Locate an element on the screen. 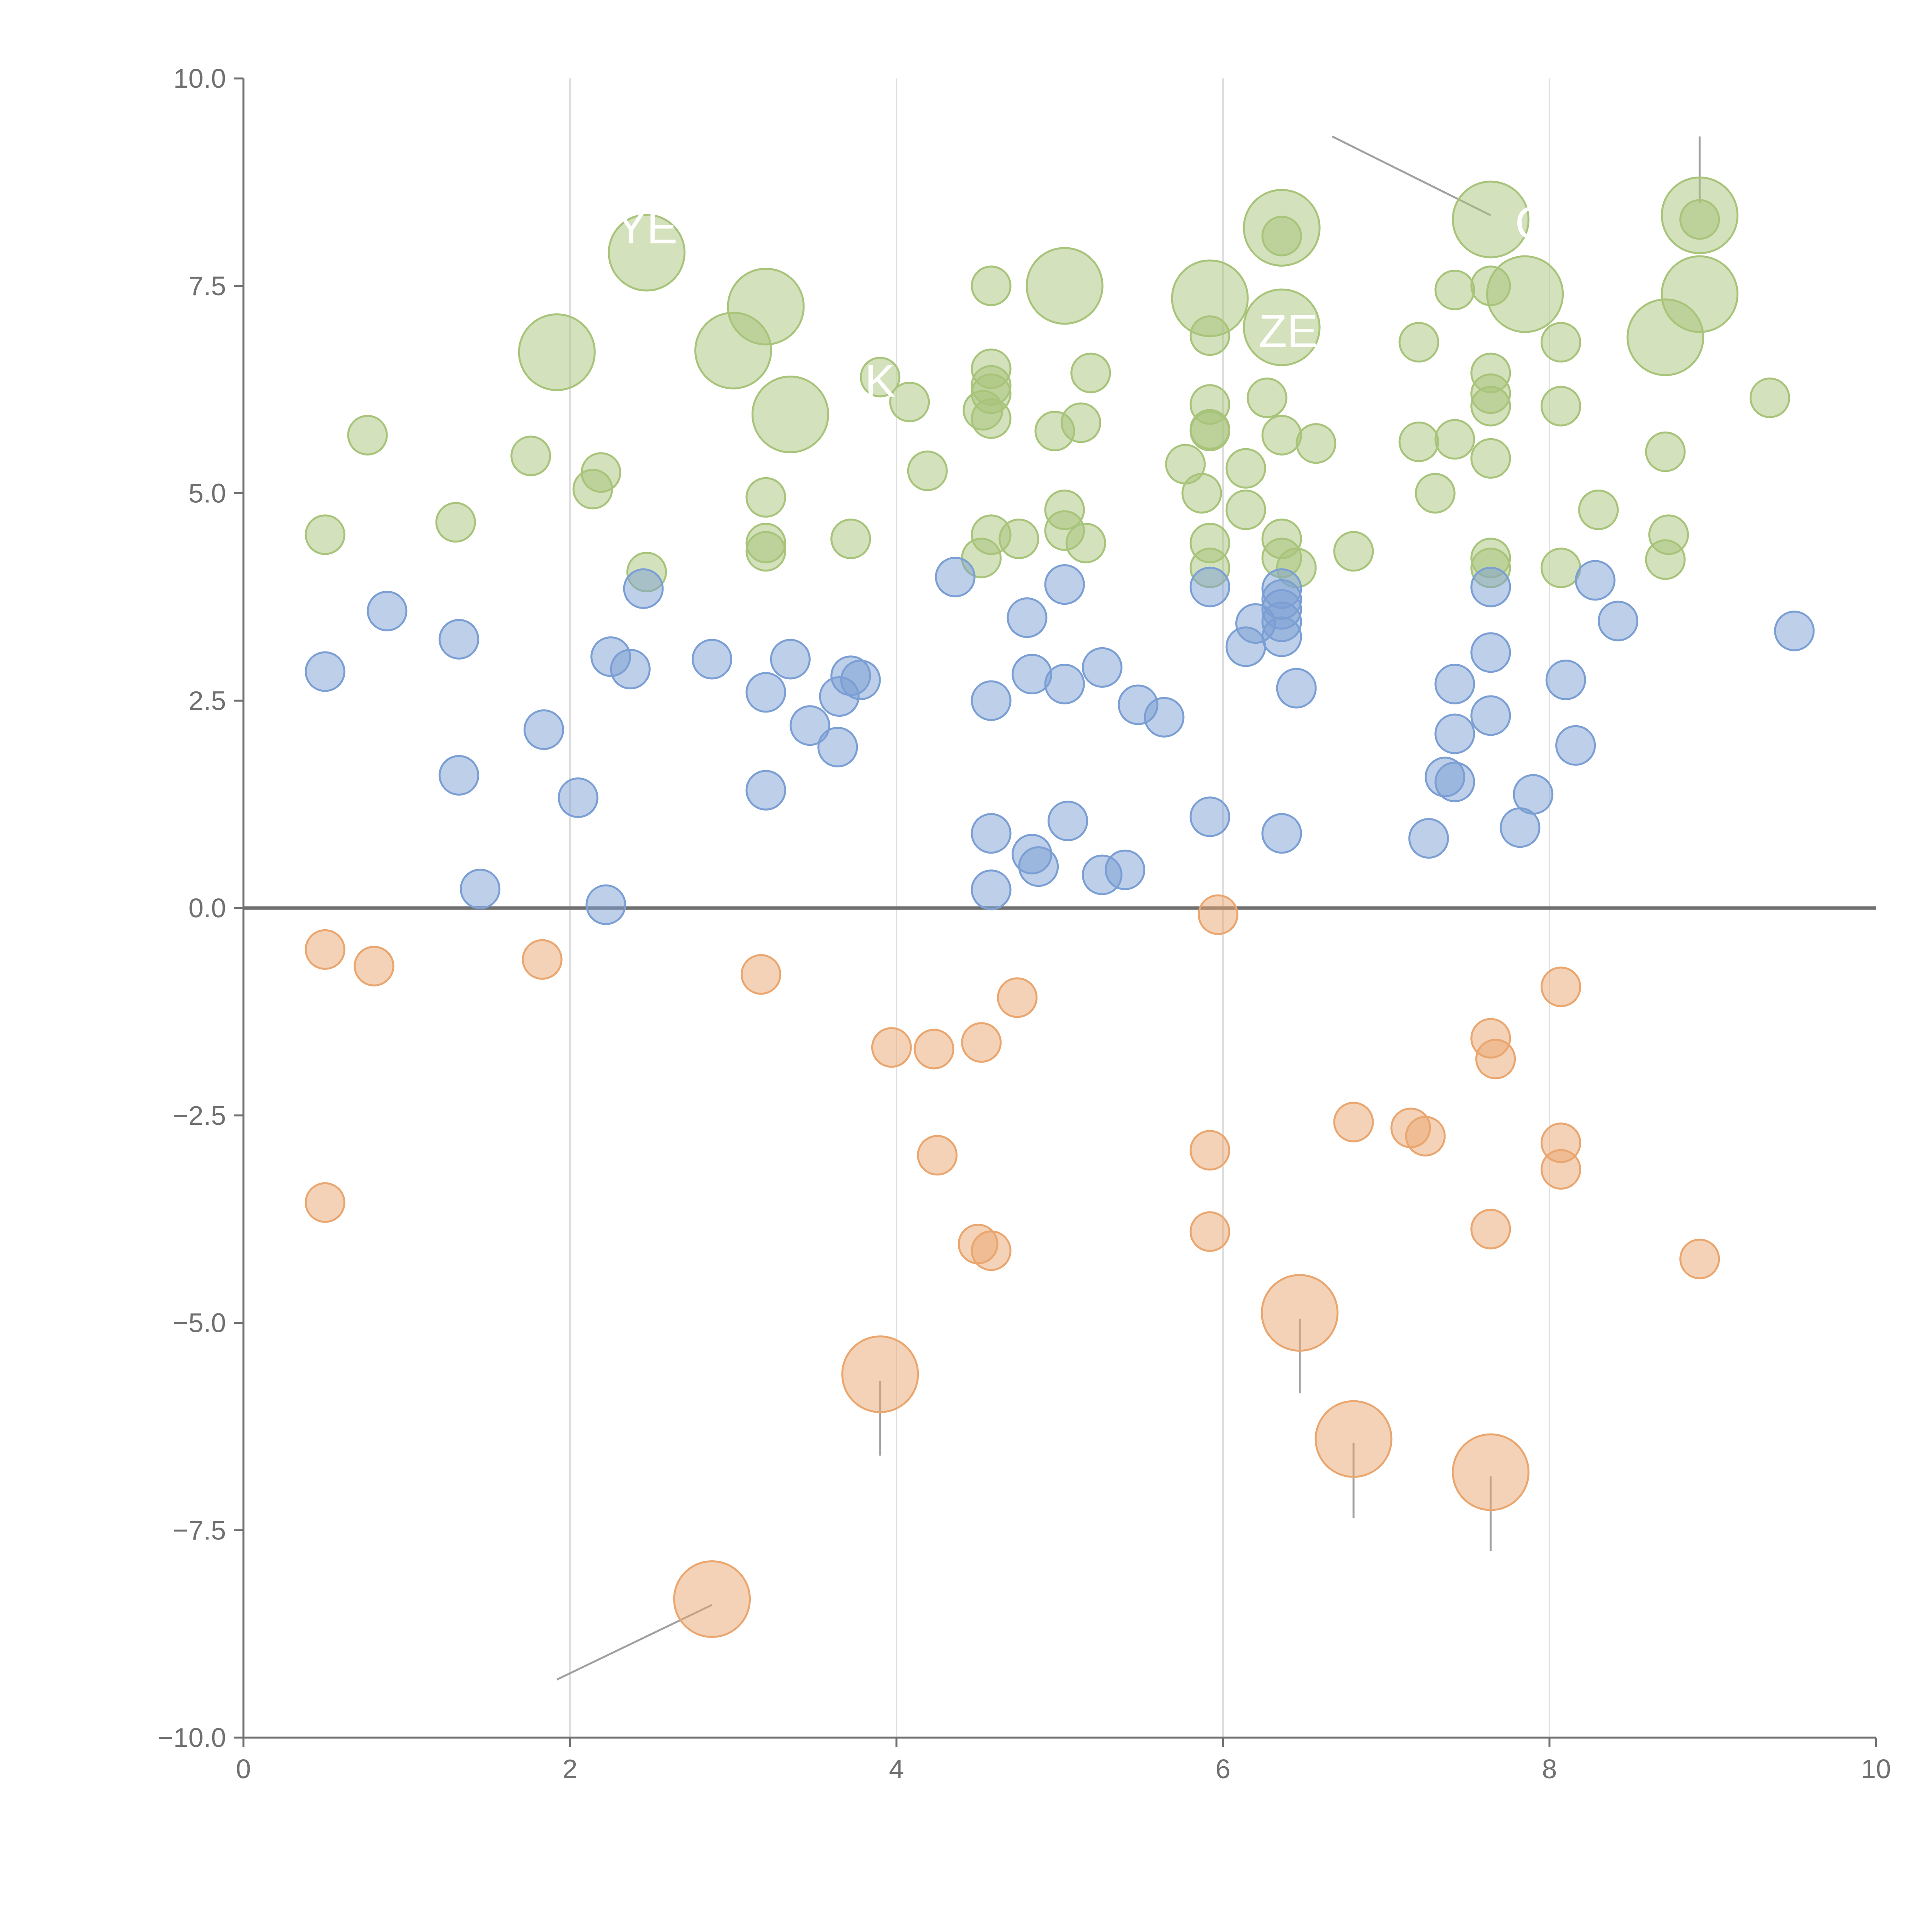 The image size is (1932, 1932). y-tick-label: 10.0 is located at coordinates (200, 78).